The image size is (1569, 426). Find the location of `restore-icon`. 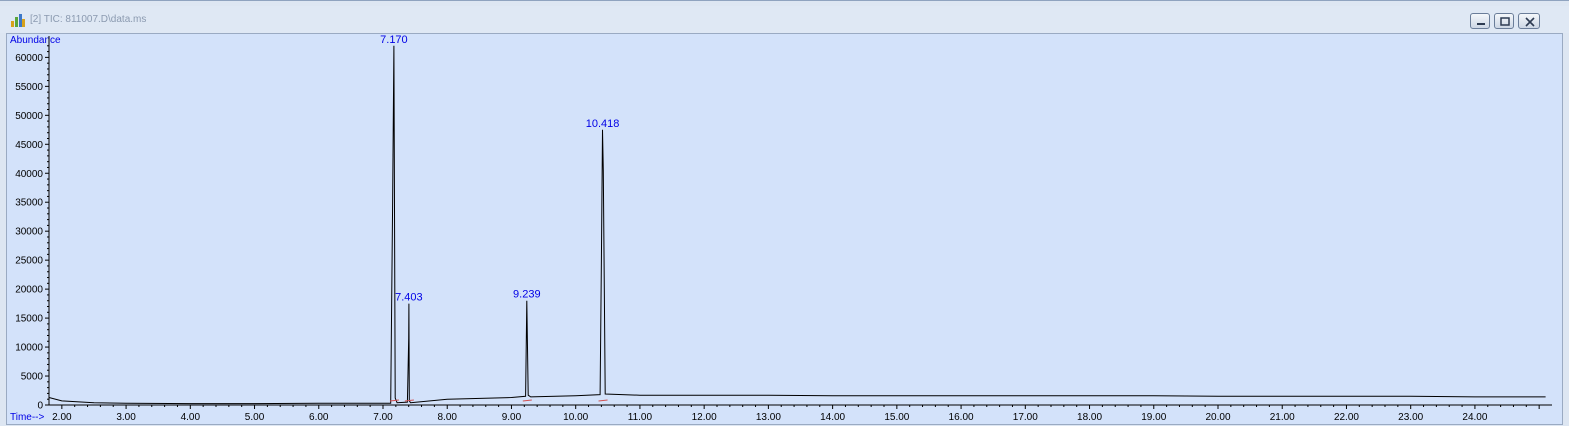

restore-icon is located at coordinates (1505, 21).